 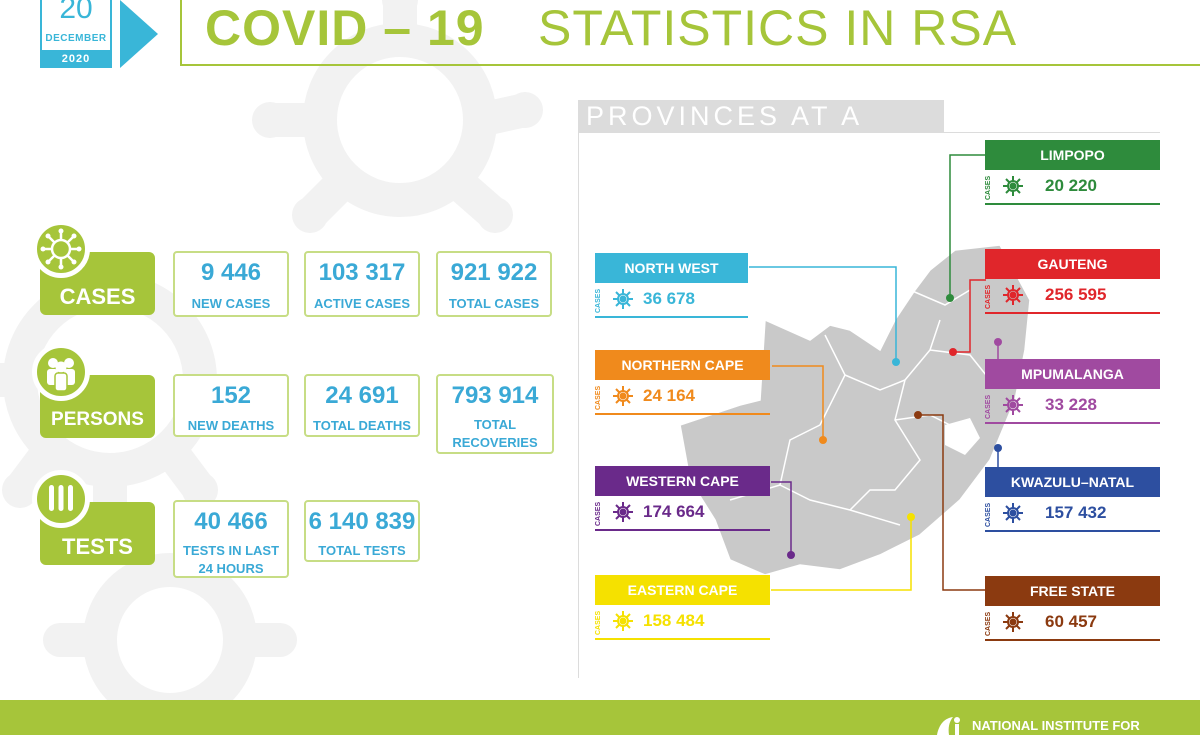 What do you see at coordinates (139, 34) in the screenshot?
I see `arrow-right-icon` at bounding box center [139, 34].